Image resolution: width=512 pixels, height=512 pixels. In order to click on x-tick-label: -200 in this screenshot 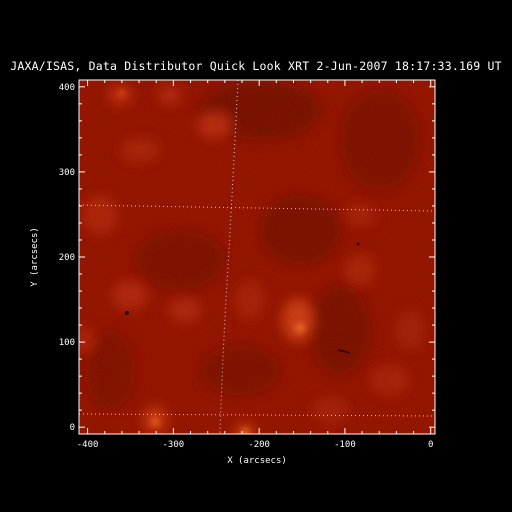, I will do `click(259, 445)`.